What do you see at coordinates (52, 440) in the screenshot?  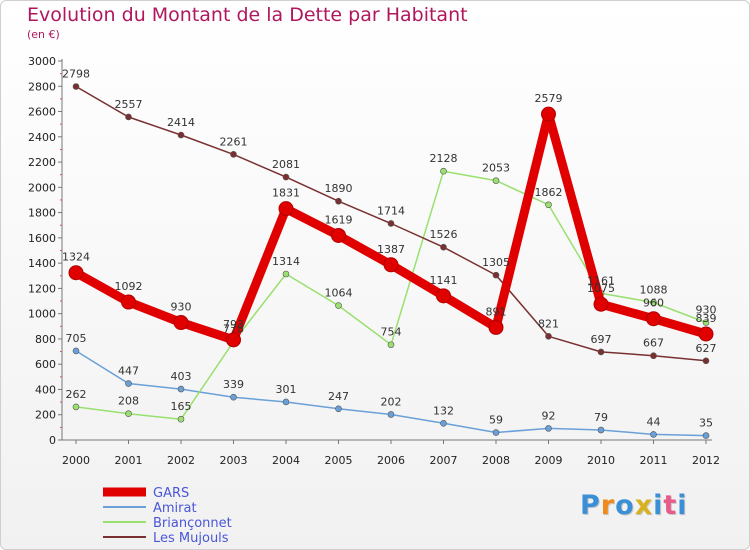 I see `y-tick-label: 0` at bounding box center [52, 440].